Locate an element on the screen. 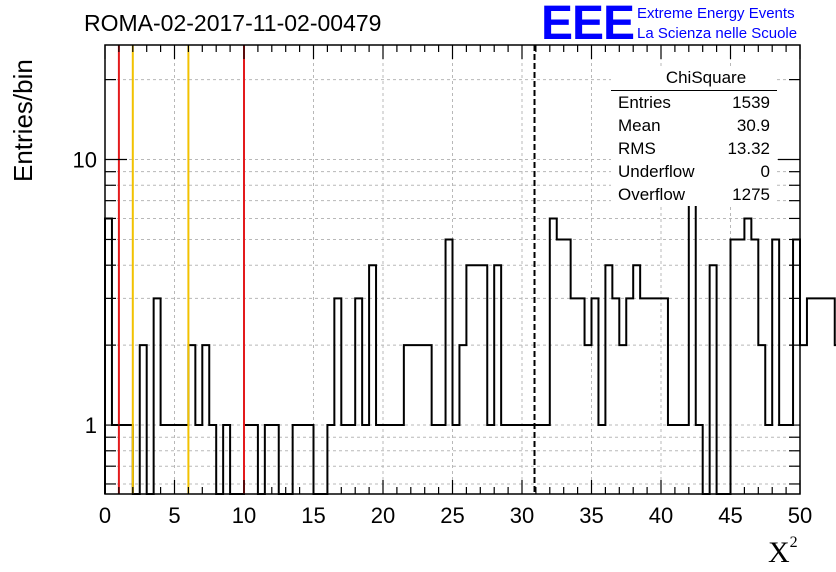  stats-row-entries: Entries 1539 is located at coordinates (694, 102).